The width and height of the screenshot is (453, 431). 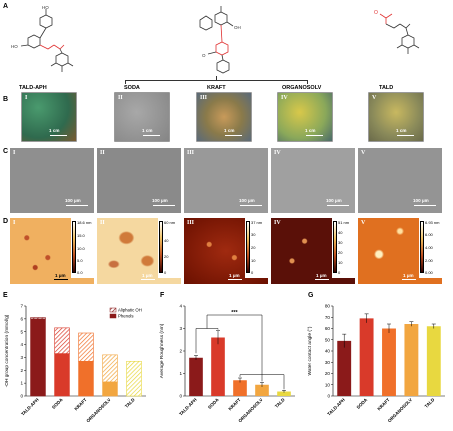 What do you see at coordinates (400, 251) in the screenshot?
I see `afm-image-v: V 6.93 nm 6.00 4.00 2.00 0.00 1 µm` at bounding box center [400, 251].